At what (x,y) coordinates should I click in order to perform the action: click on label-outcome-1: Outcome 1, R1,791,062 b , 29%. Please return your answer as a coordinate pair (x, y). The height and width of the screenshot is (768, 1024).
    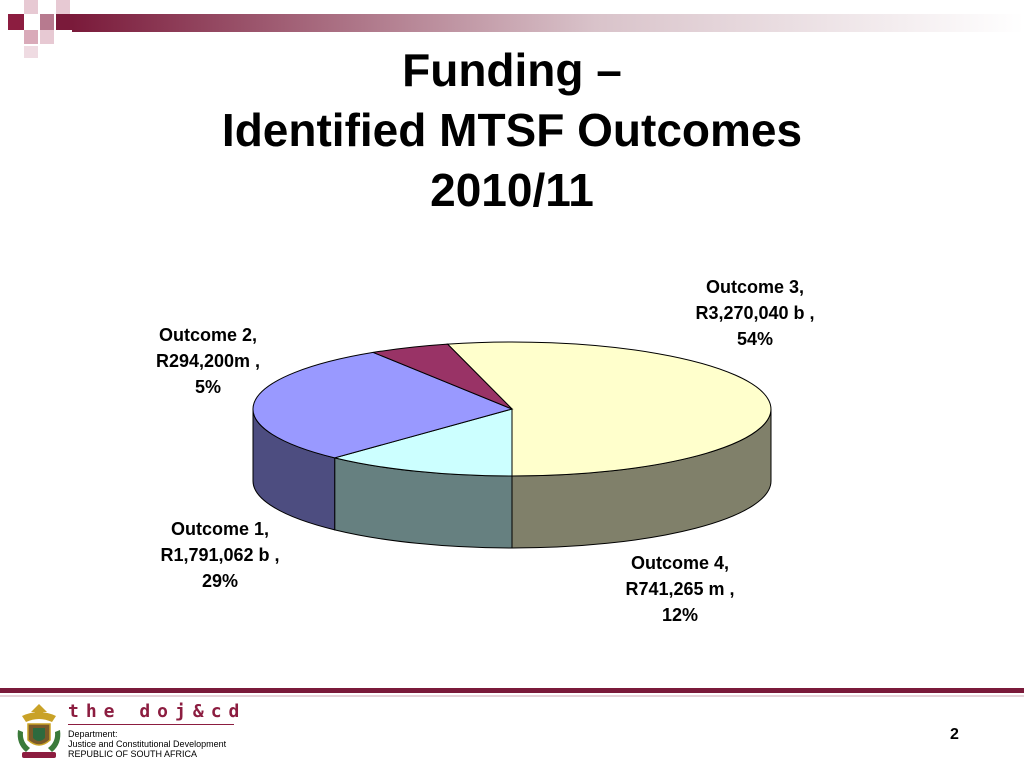
    Looking at the image, I should click on (220, 555).